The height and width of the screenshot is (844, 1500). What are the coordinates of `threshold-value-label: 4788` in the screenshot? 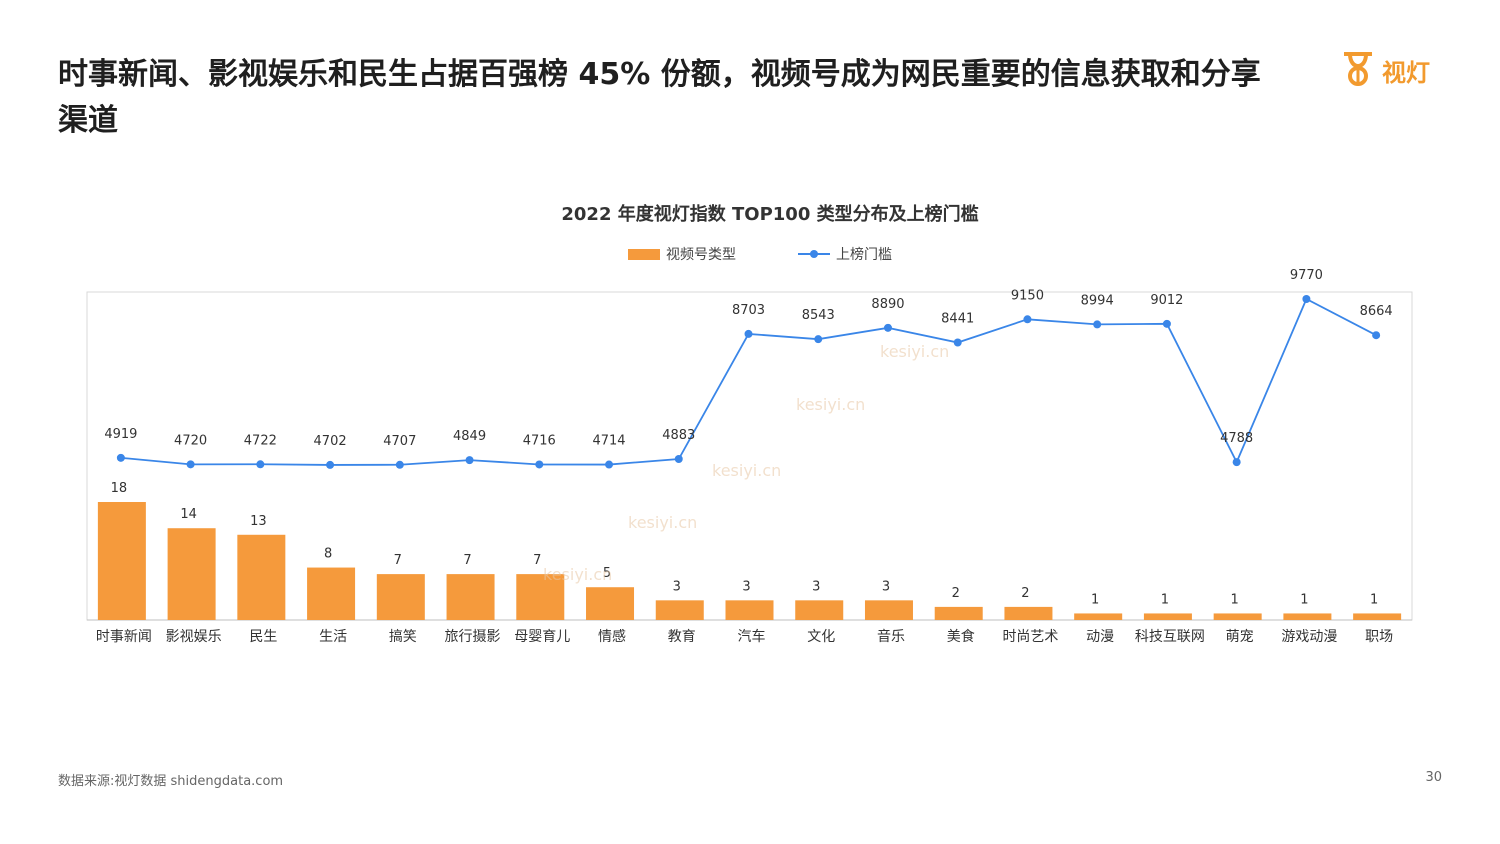 It's located at (1236, 438).